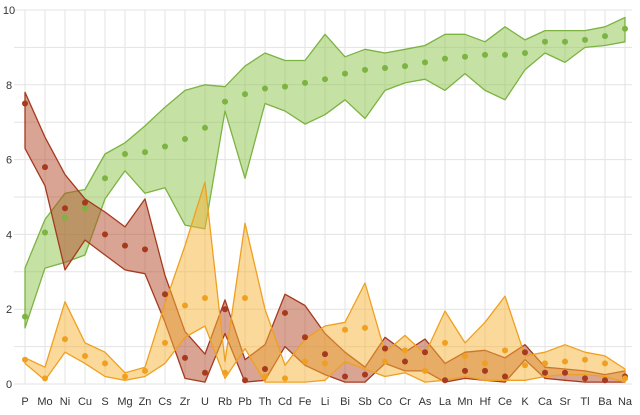  What do you see at coordinates (124, 402) in the screenshot?
I see `x-tick-label: Mg` at bounding box center [124, 402].